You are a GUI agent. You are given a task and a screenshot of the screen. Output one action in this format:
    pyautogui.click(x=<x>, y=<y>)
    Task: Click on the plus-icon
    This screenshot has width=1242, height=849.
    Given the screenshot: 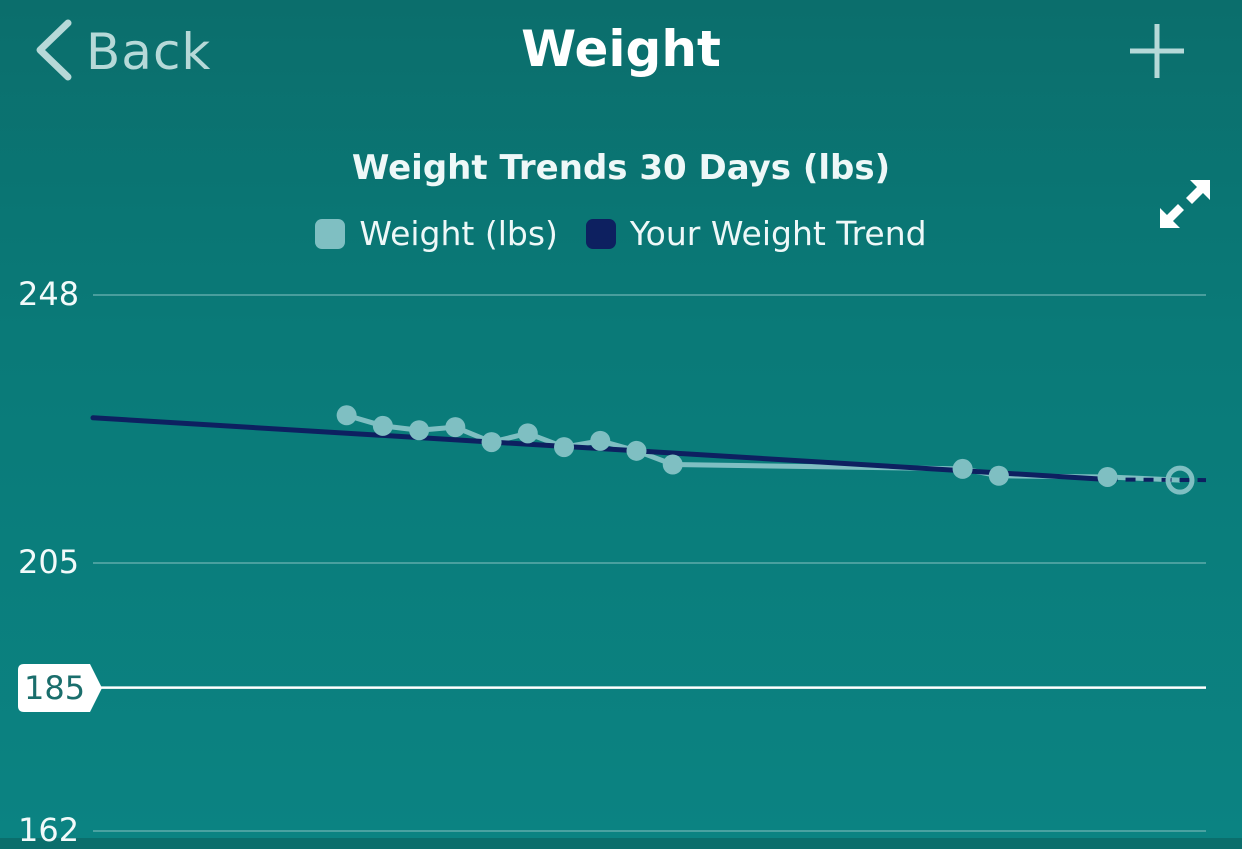 What is the action you would take?
    pyautogui.click(x=1157, y=54)
    